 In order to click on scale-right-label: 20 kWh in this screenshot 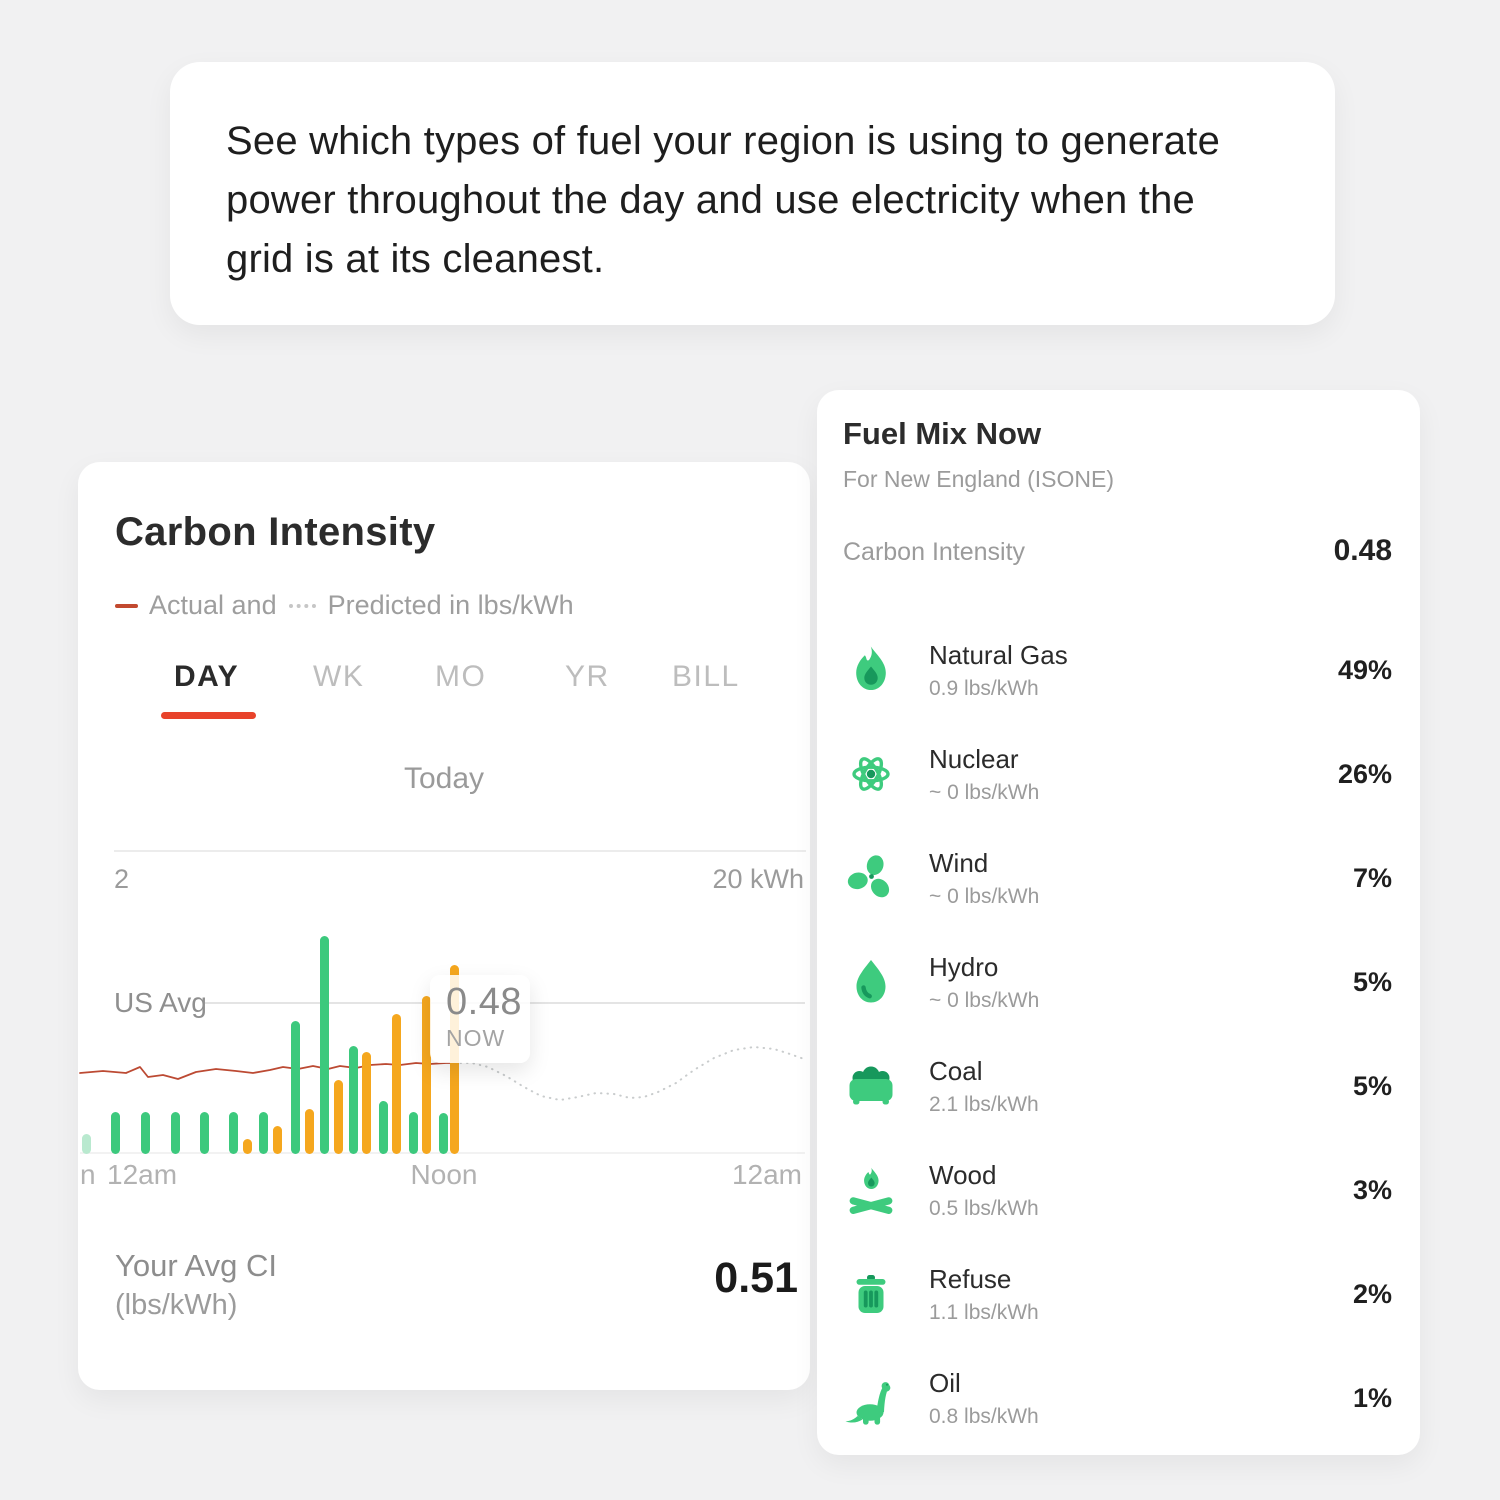, I will do `click(758, 879)`.